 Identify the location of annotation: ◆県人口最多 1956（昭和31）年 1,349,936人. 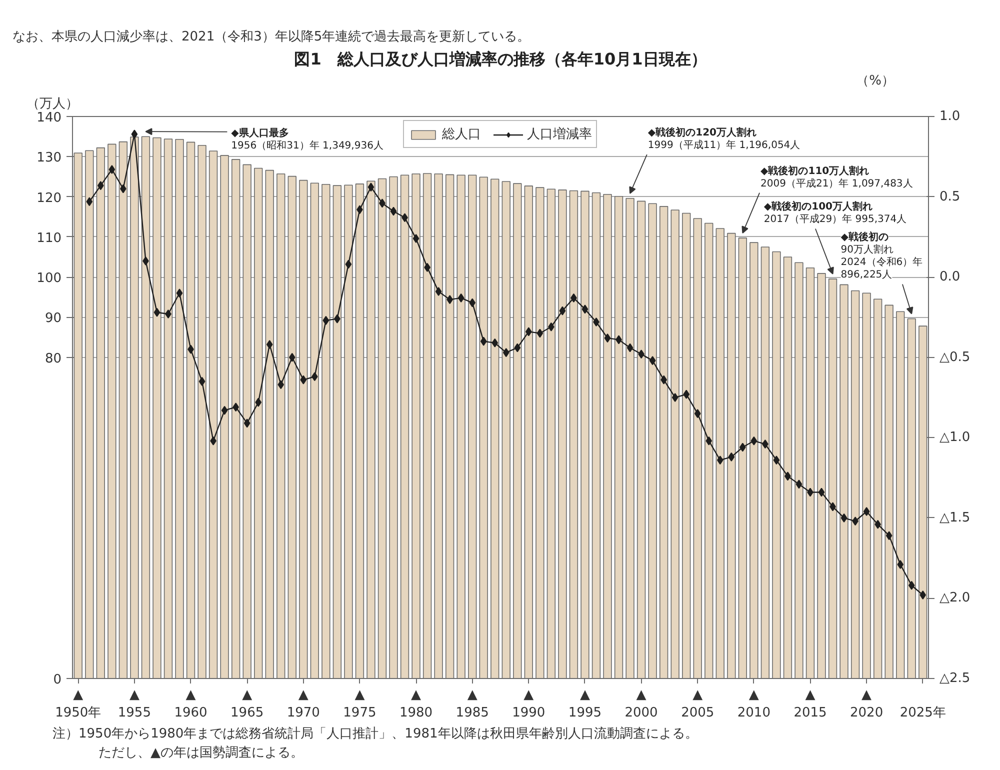
(307, 139).